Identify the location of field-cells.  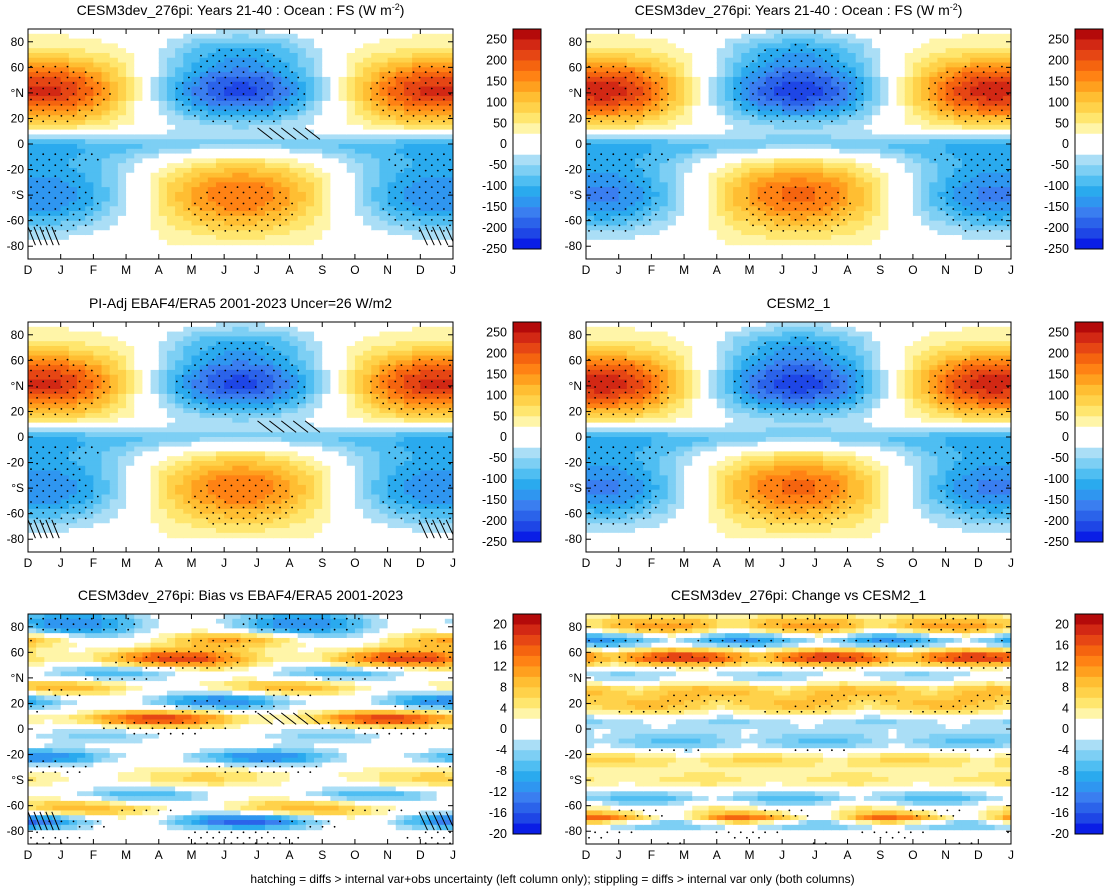
(240, 137).